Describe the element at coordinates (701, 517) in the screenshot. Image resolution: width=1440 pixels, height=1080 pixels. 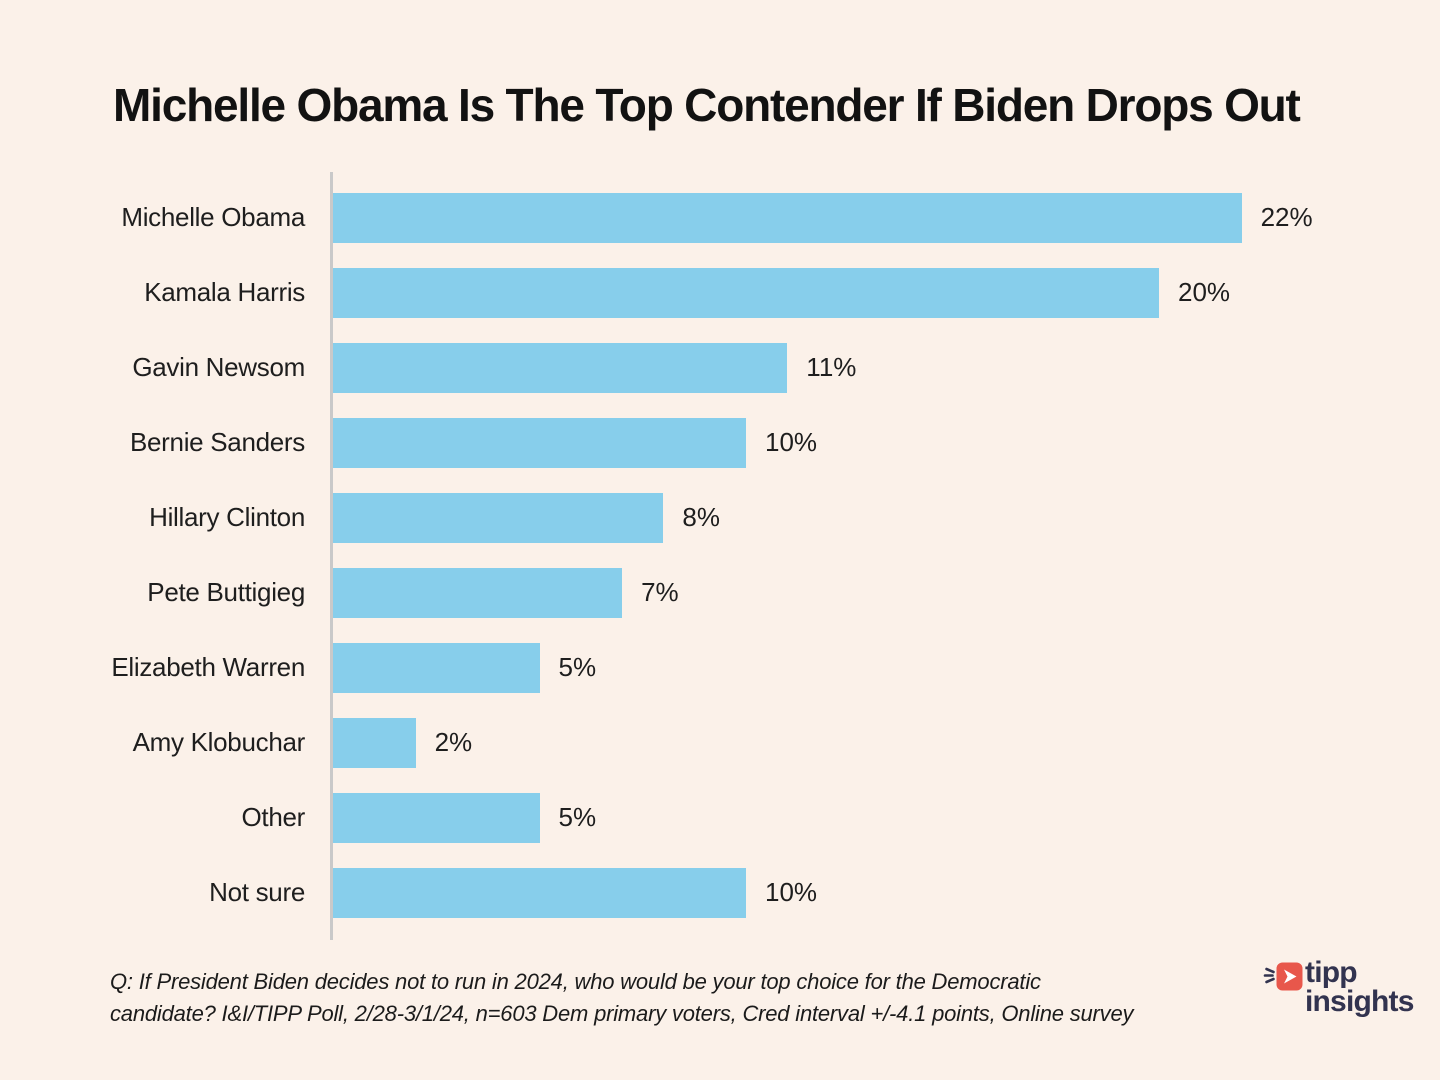
I see `value-label: 8%` at that location.